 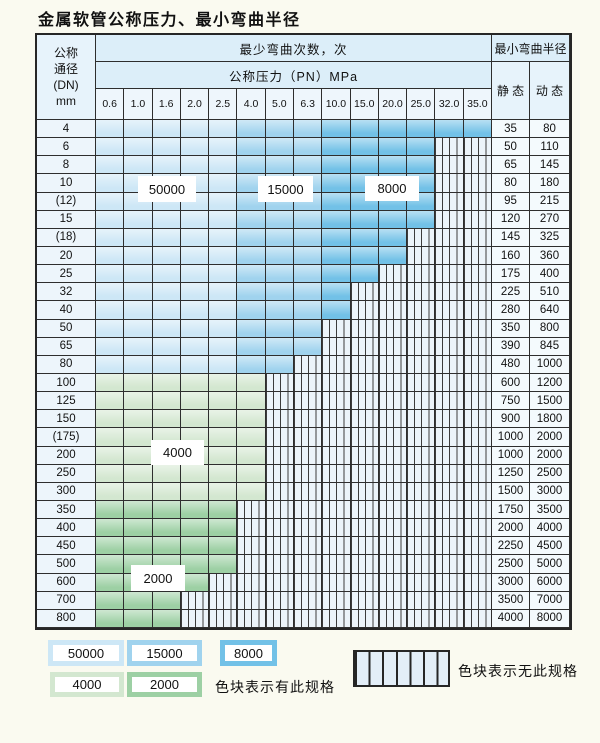 I want to click on static-radius-value: 600, so click(x=511, y=383).